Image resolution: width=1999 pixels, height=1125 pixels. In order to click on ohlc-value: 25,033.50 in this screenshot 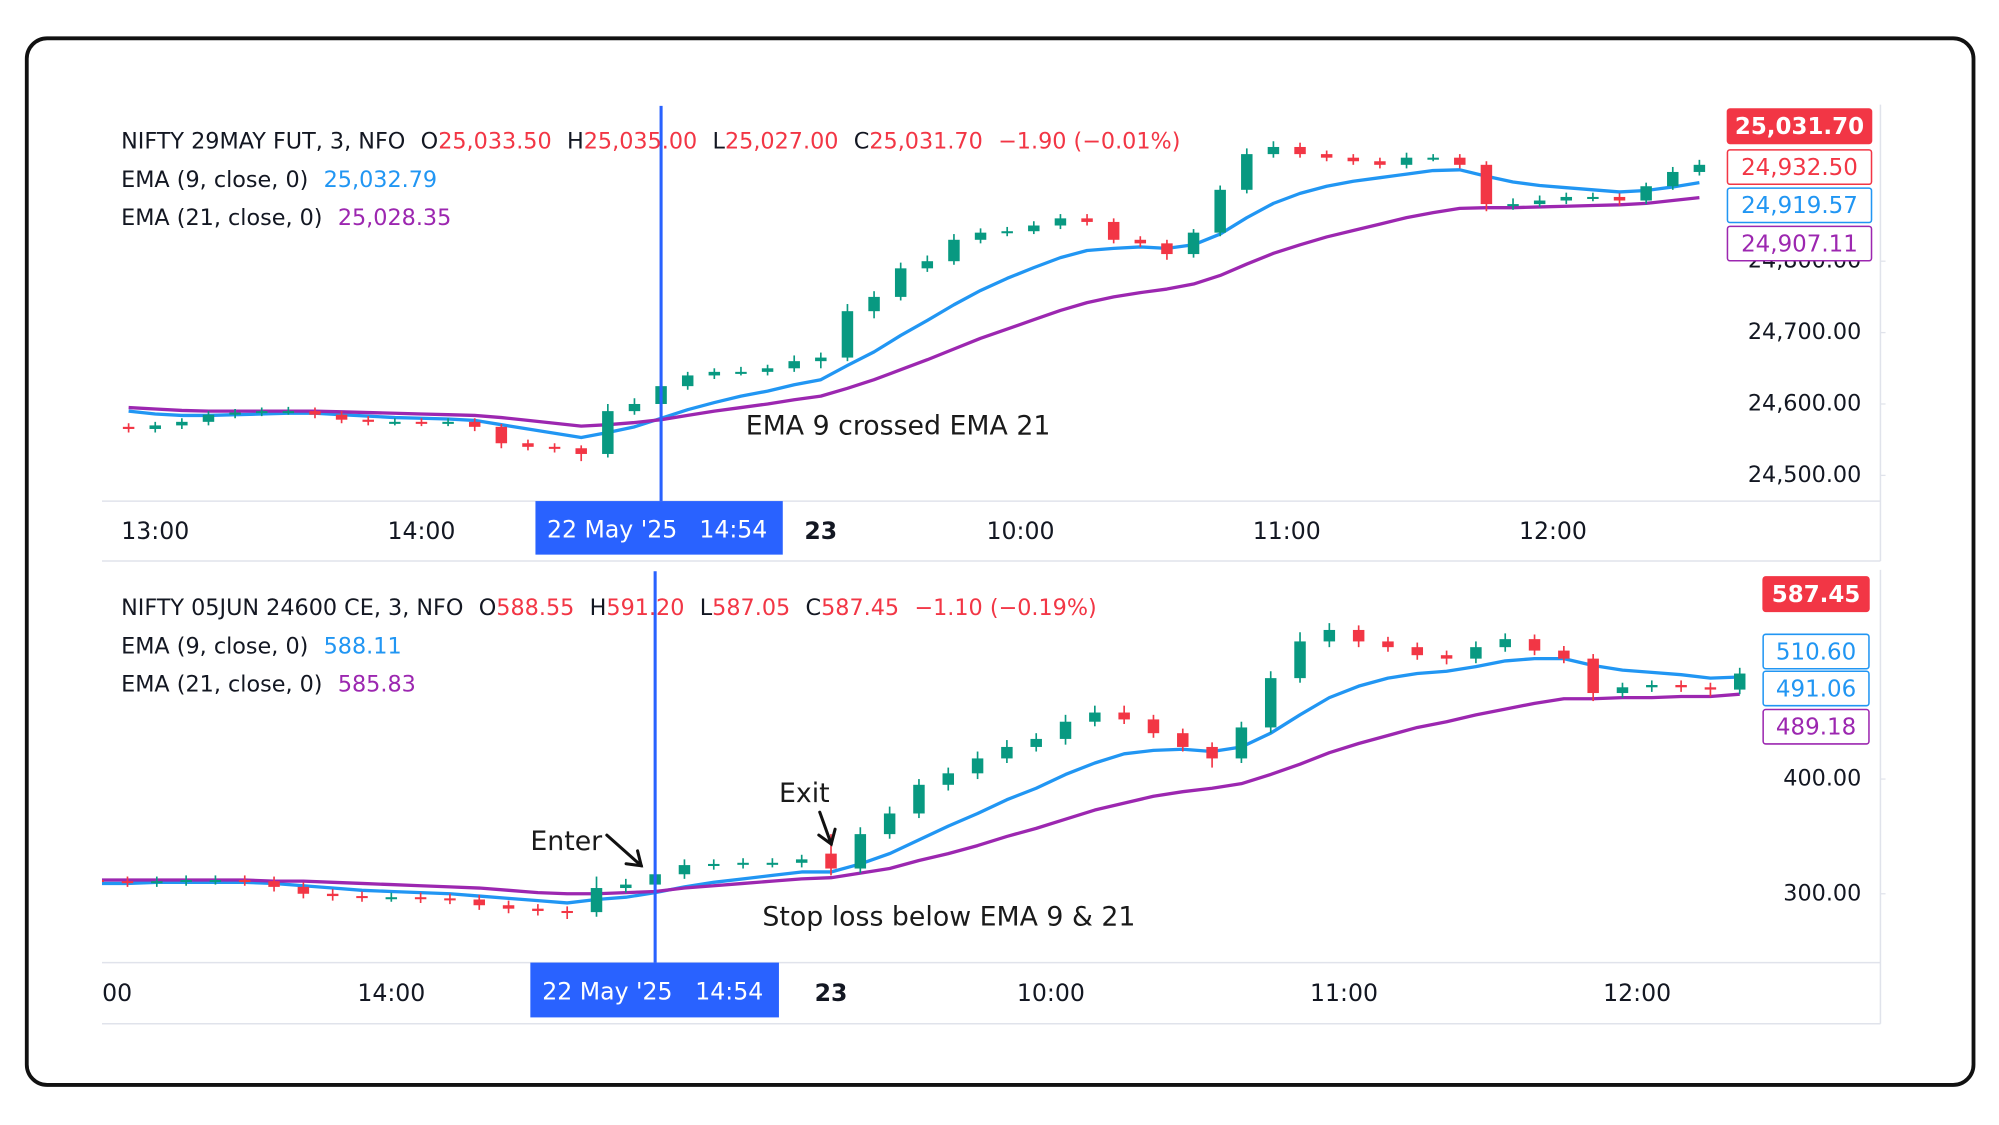, I will do `click(494, 141)`.